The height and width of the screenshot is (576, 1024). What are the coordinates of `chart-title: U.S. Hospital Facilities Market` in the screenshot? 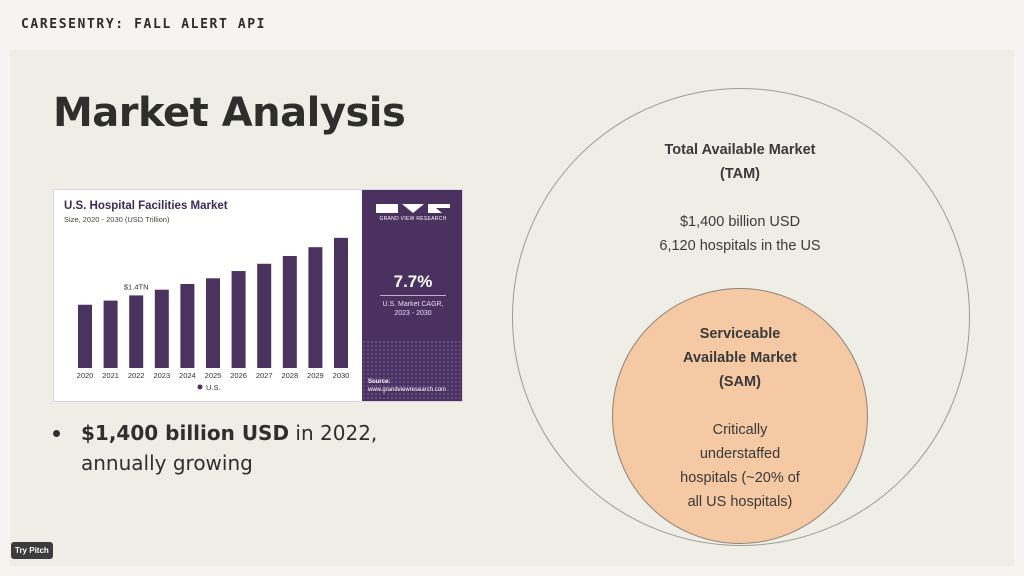 It's located at (146, 206).